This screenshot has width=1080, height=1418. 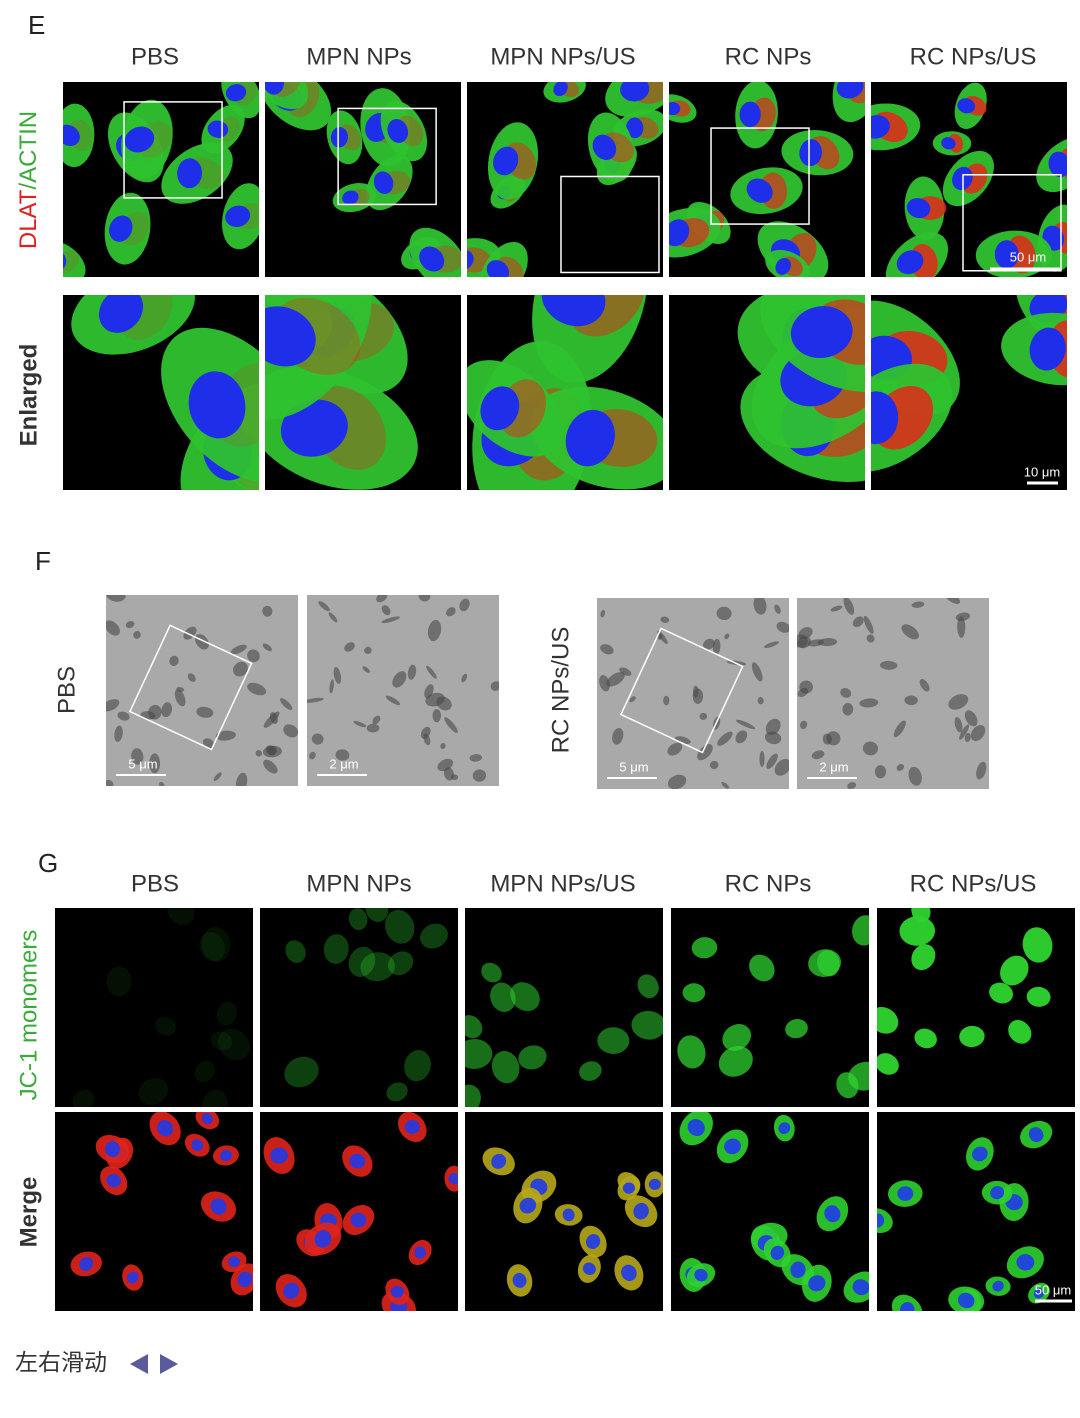 I want to click on group-label: PBS, so click(x=66, y=690).